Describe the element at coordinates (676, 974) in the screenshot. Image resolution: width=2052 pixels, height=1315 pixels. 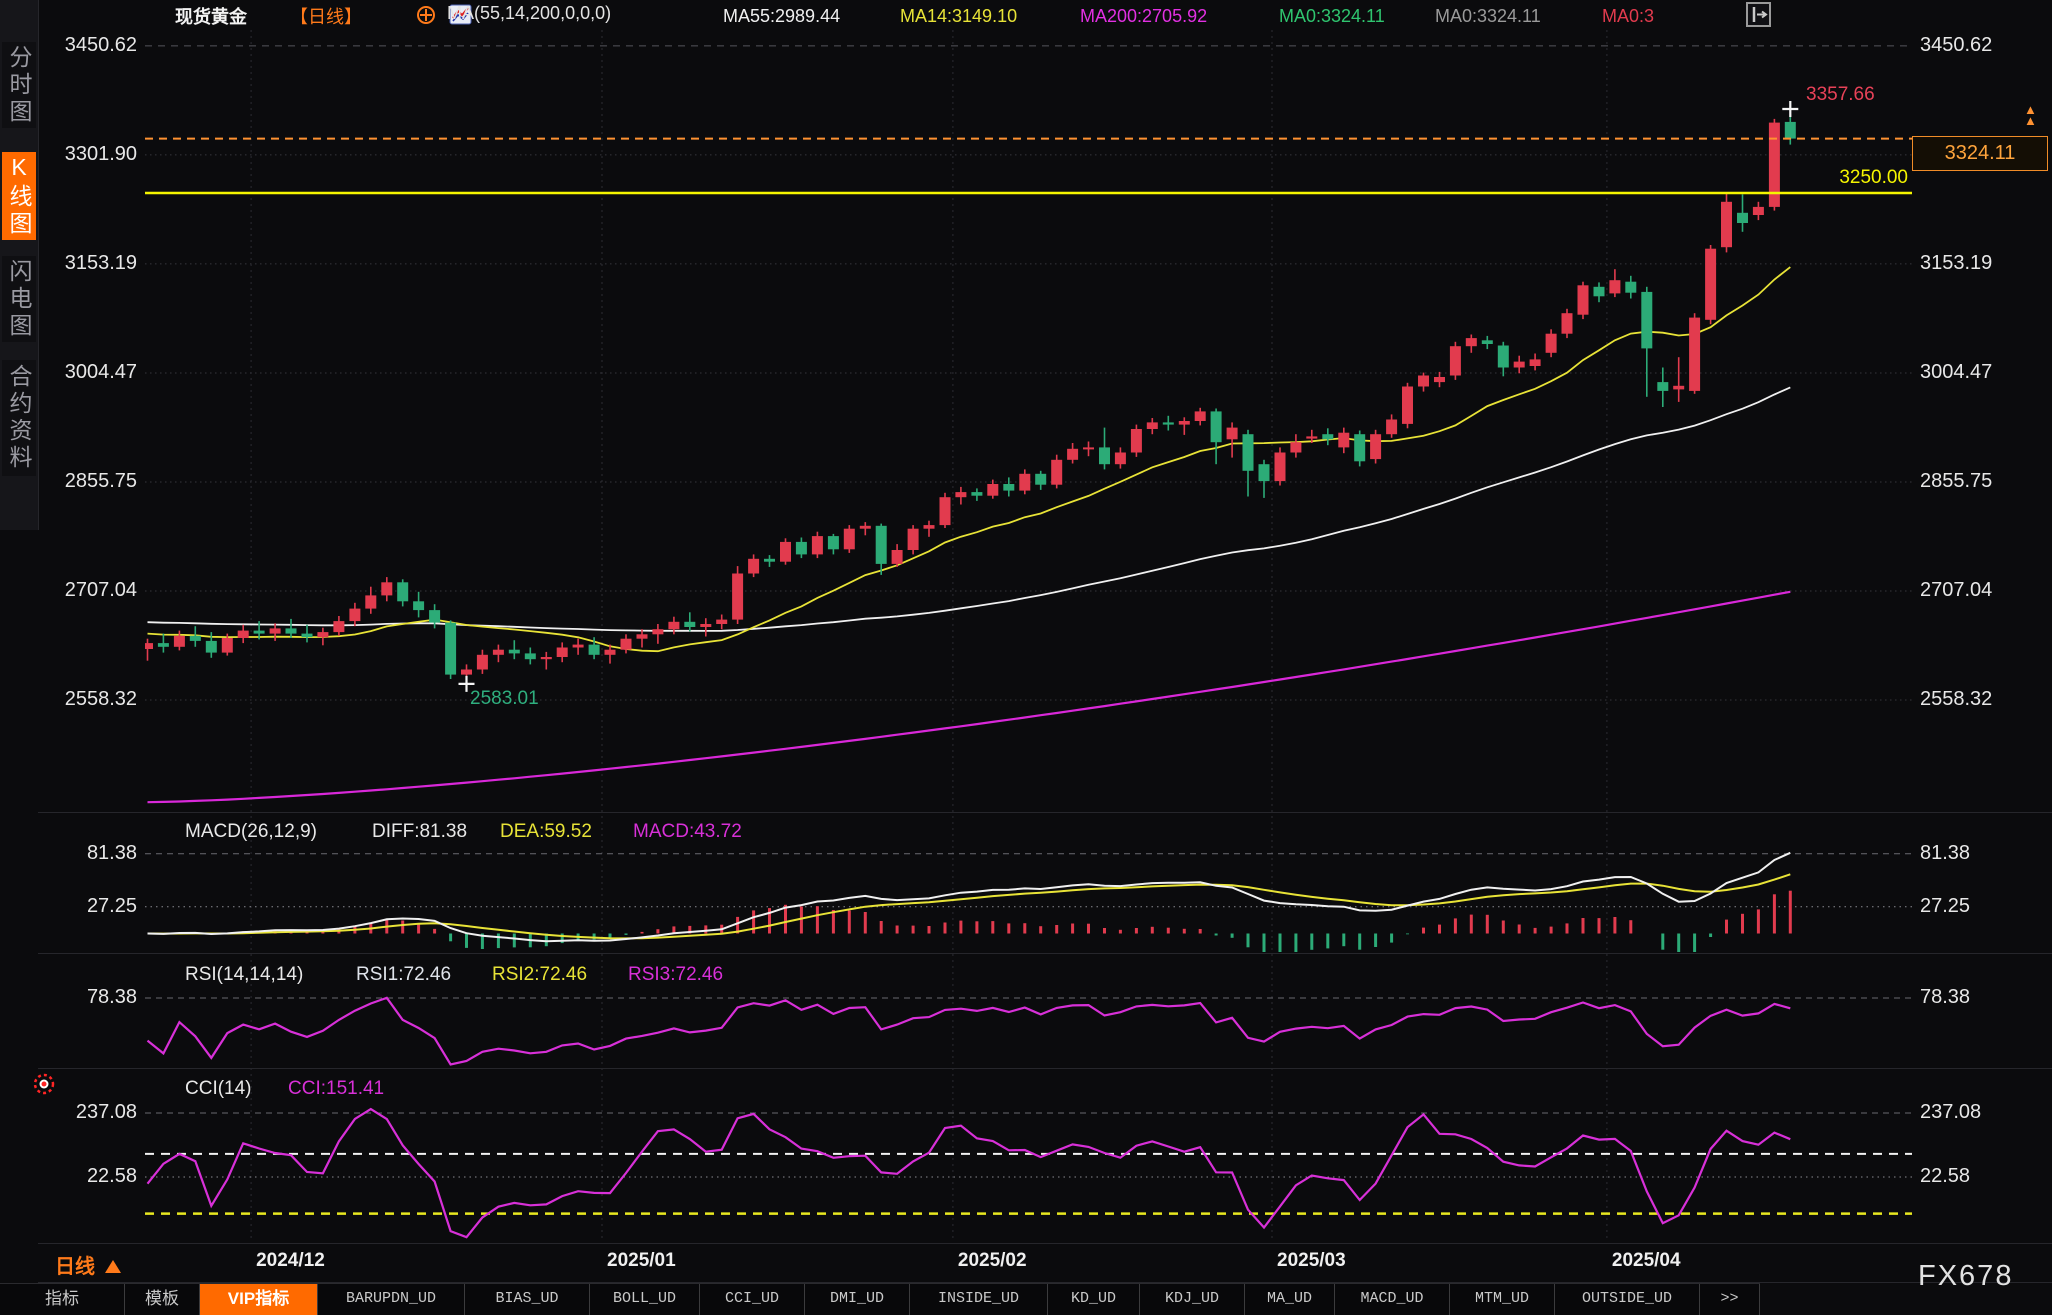
I see `rsi3-value: RSI3:72.46` at that location.